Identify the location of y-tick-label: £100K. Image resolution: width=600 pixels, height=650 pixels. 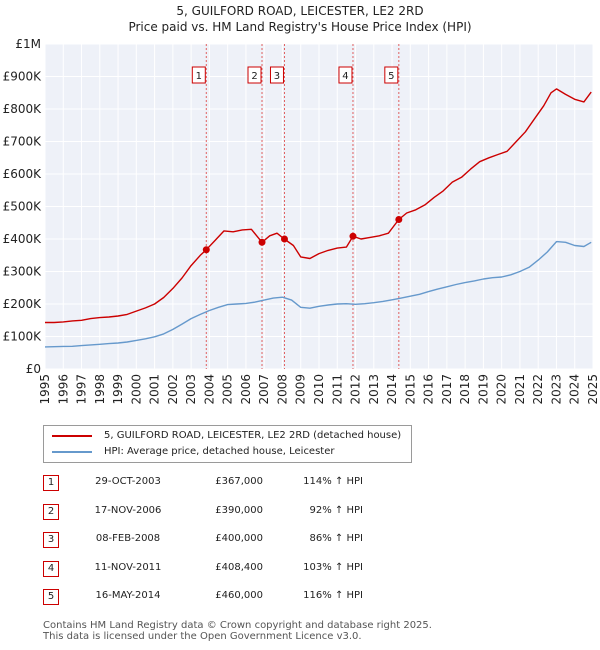
(23, 337).